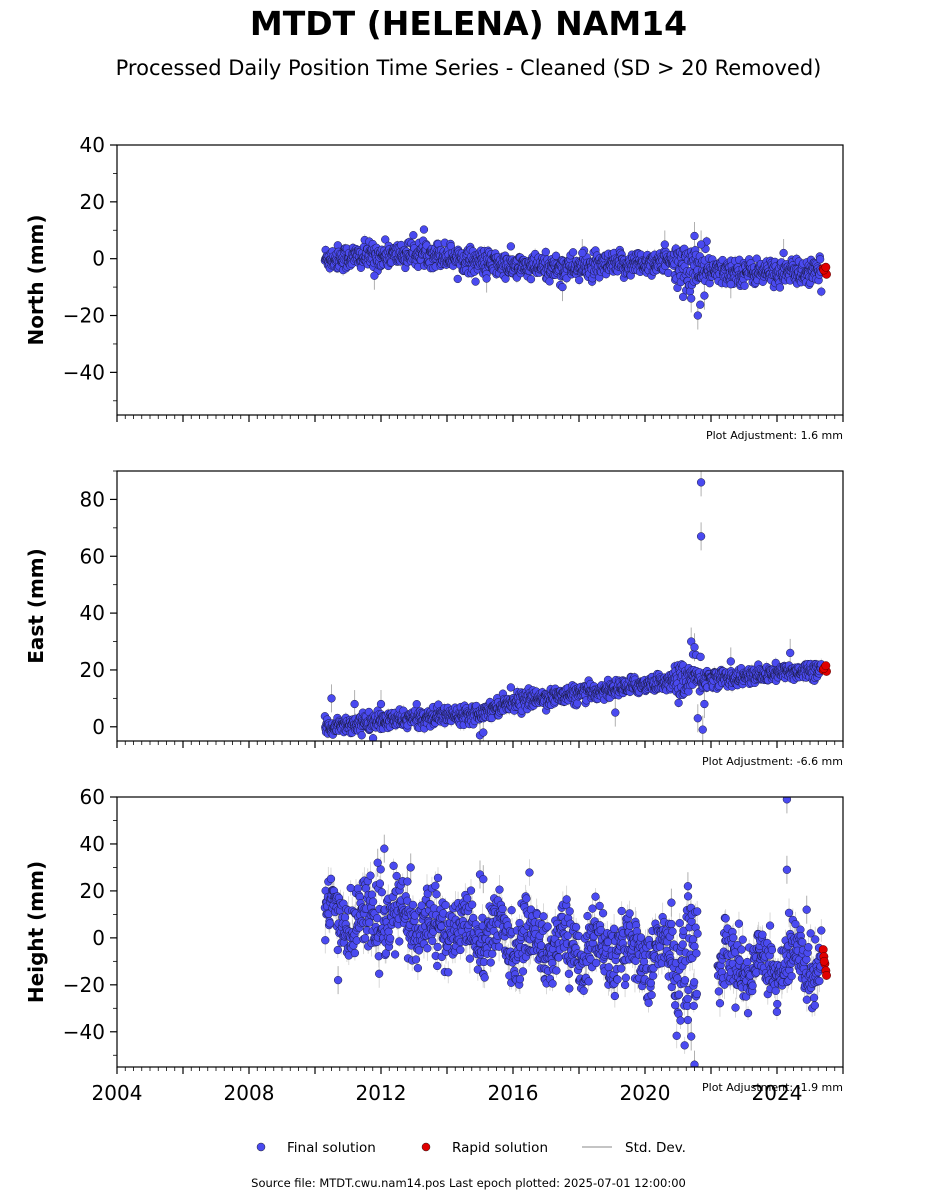 Image resolution: width=937 pixels, height=1200 pixels. What do you see at coordinates (92, 202) in the screenshot?
I see `y-tick-label: 20` at bounding box center [92, 202].